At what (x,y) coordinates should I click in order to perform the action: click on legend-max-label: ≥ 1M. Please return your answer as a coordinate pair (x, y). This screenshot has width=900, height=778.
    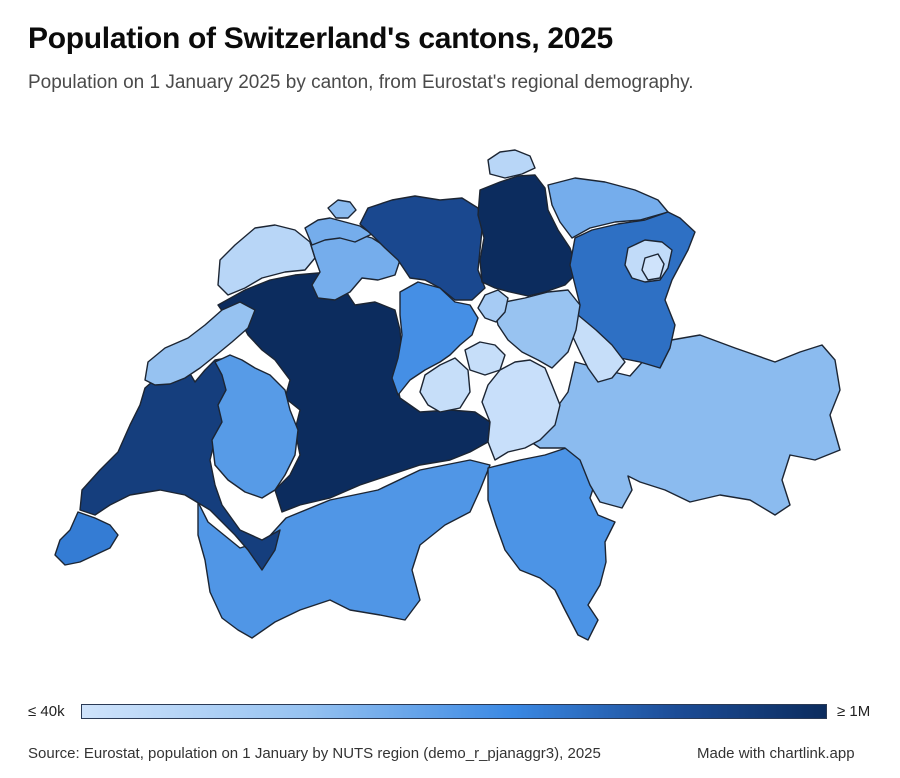
    Looking at the image, I should click on (854, 711).